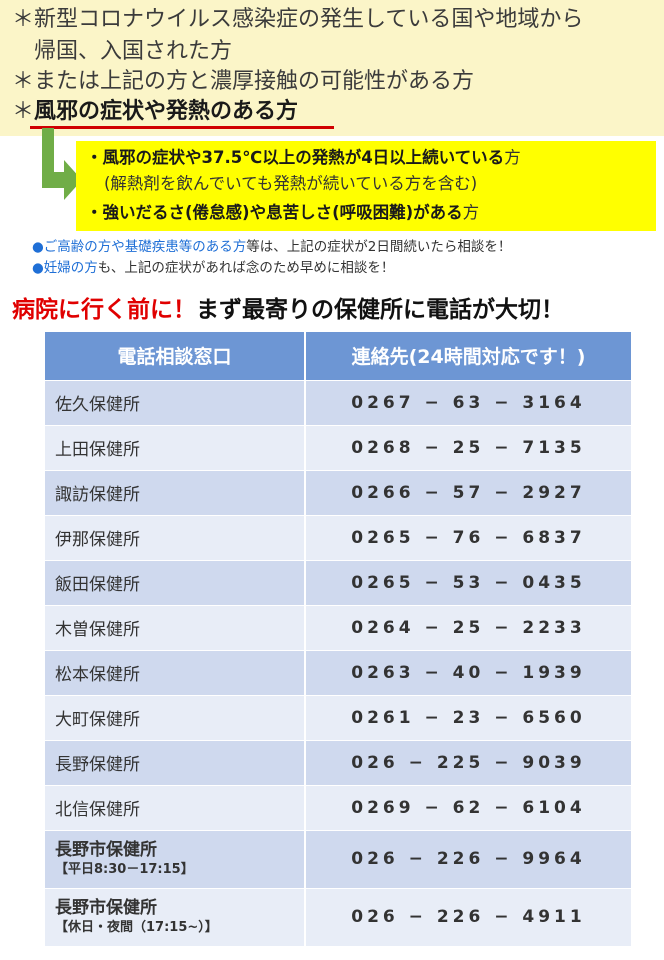 This screenshot has width=664, height=960. What do you see at coordinates (468, 582) in the screenshot?
I see `phone-number: 0265 − 53 − 0435` at bounding box center [468, 582].